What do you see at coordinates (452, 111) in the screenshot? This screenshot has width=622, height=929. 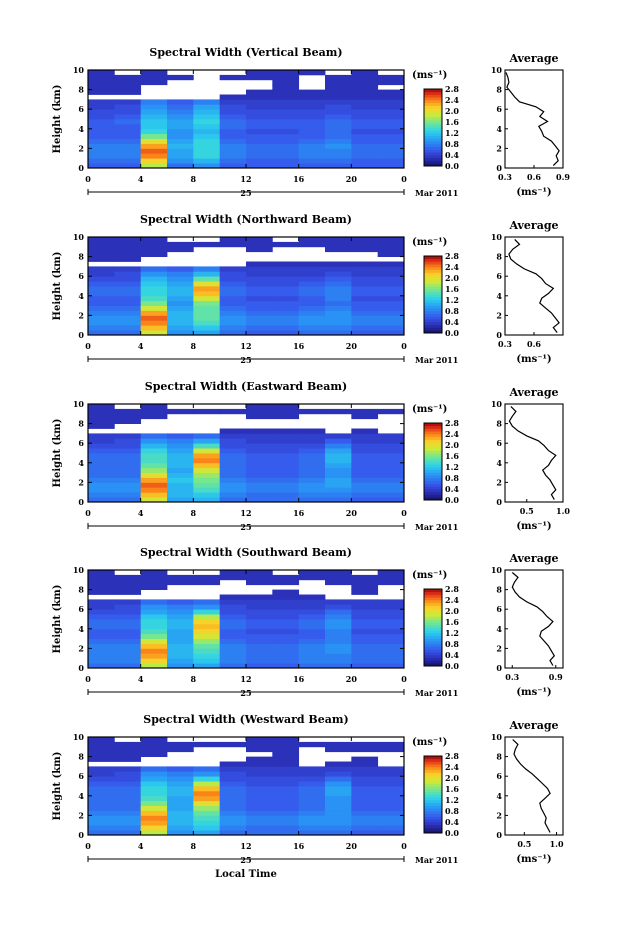 I see `colorbar-tick-label: 2.0` at bounding box center [452, 111].